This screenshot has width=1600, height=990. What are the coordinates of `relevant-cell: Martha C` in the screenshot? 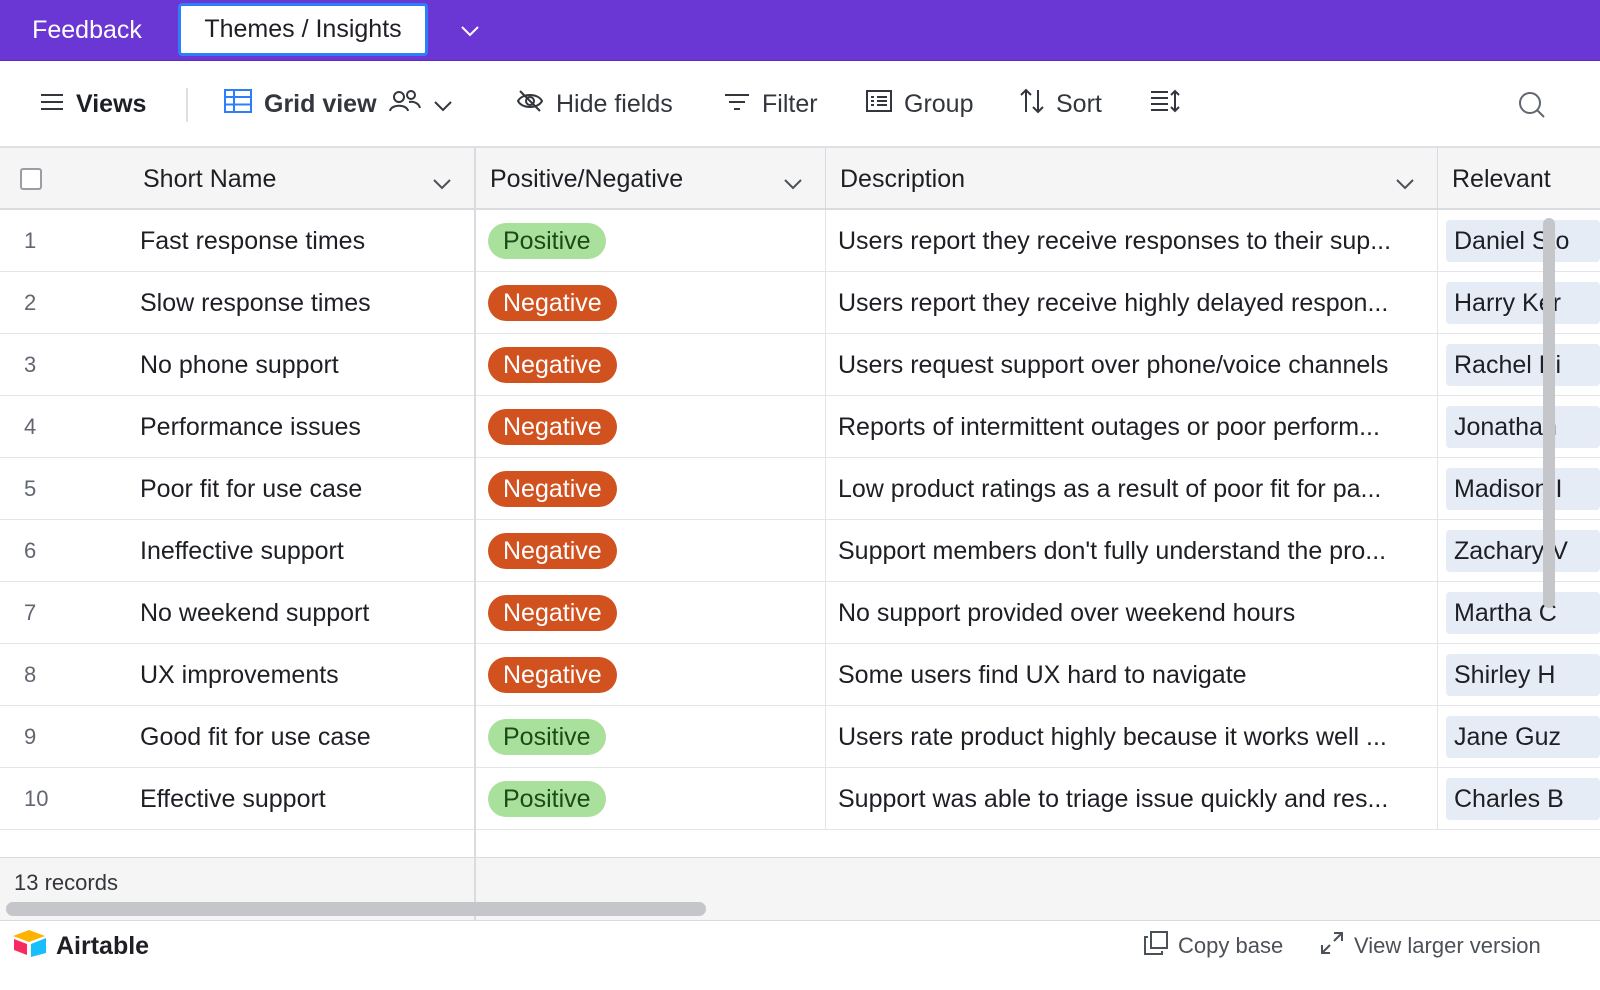 It's located at (1519, 613).